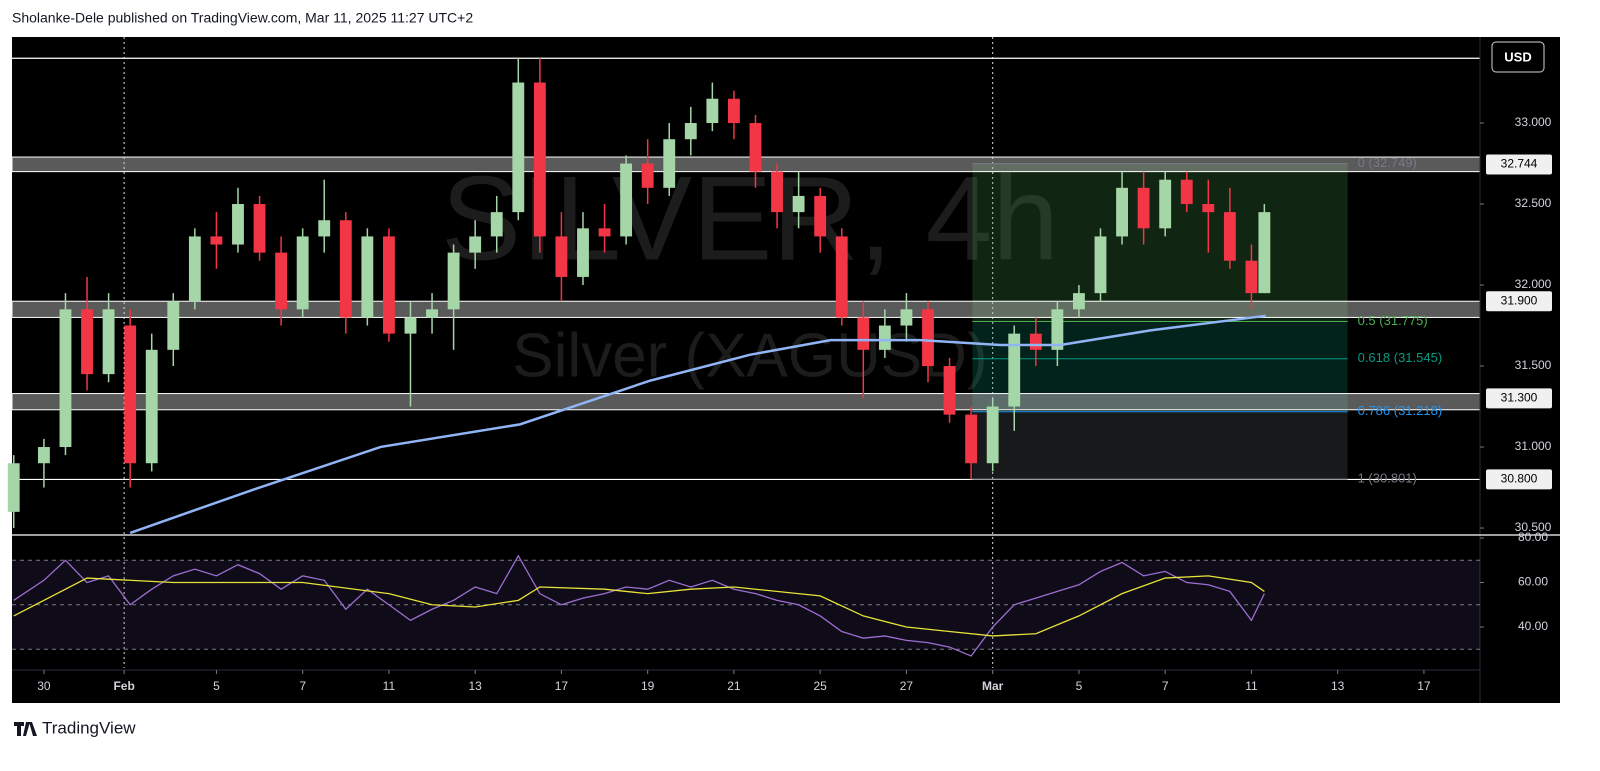  Describe the element at coordinates (1519, 300) in the screenshot. I see `level-price-label: 31.900` at that location.